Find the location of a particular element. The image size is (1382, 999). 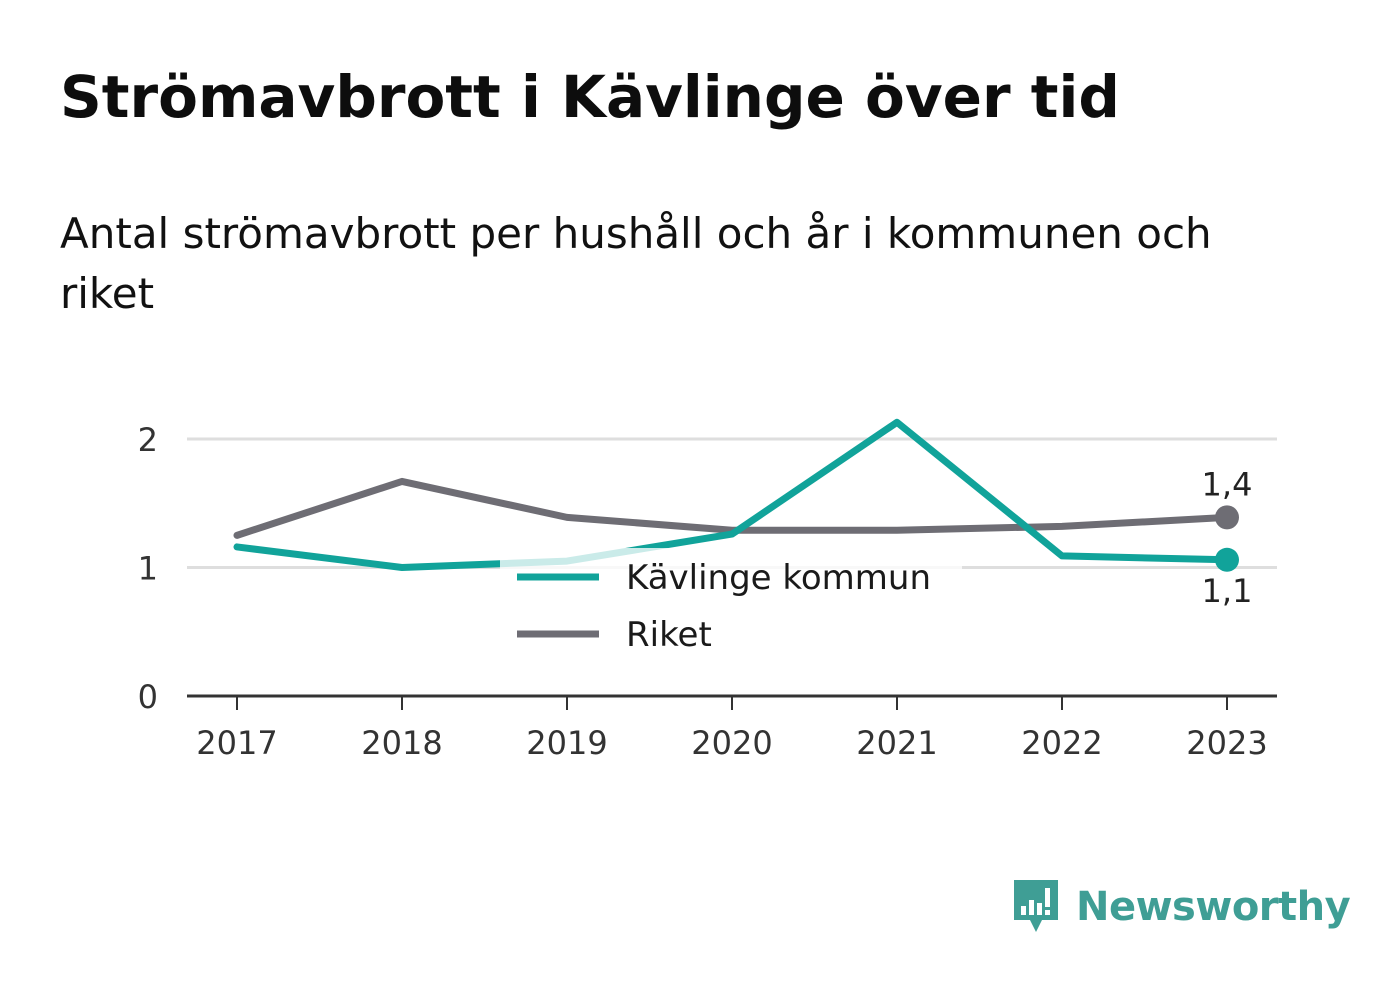

x-tick-label: 2022 is located at coordinates (1061, 743).